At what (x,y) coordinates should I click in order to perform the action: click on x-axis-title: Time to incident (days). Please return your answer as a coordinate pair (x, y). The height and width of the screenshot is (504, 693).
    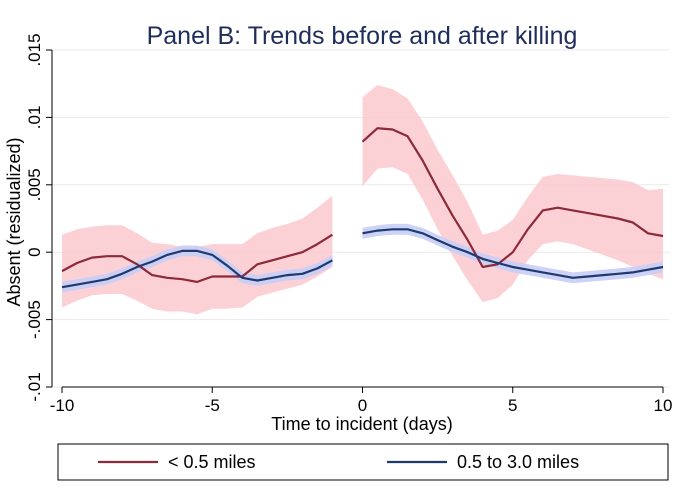
    Looking at the image, I should click on (361, 424).